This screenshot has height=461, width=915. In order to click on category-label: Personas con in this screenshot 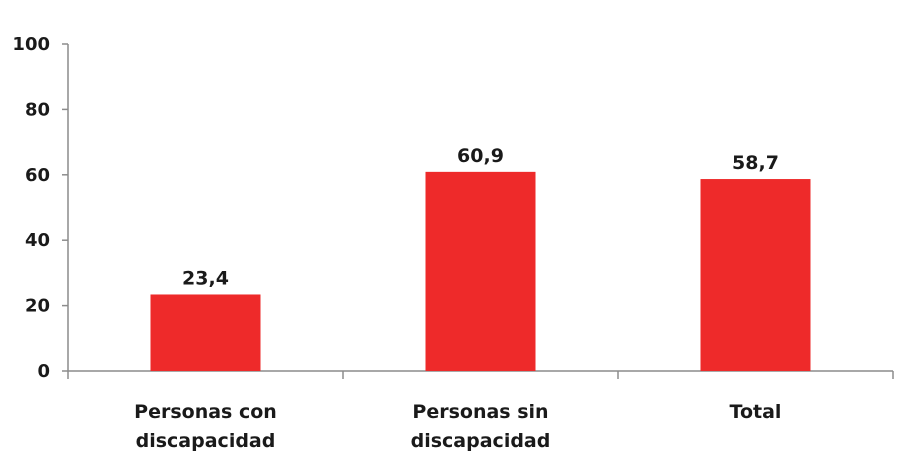, I will do `click(205, 412)`.